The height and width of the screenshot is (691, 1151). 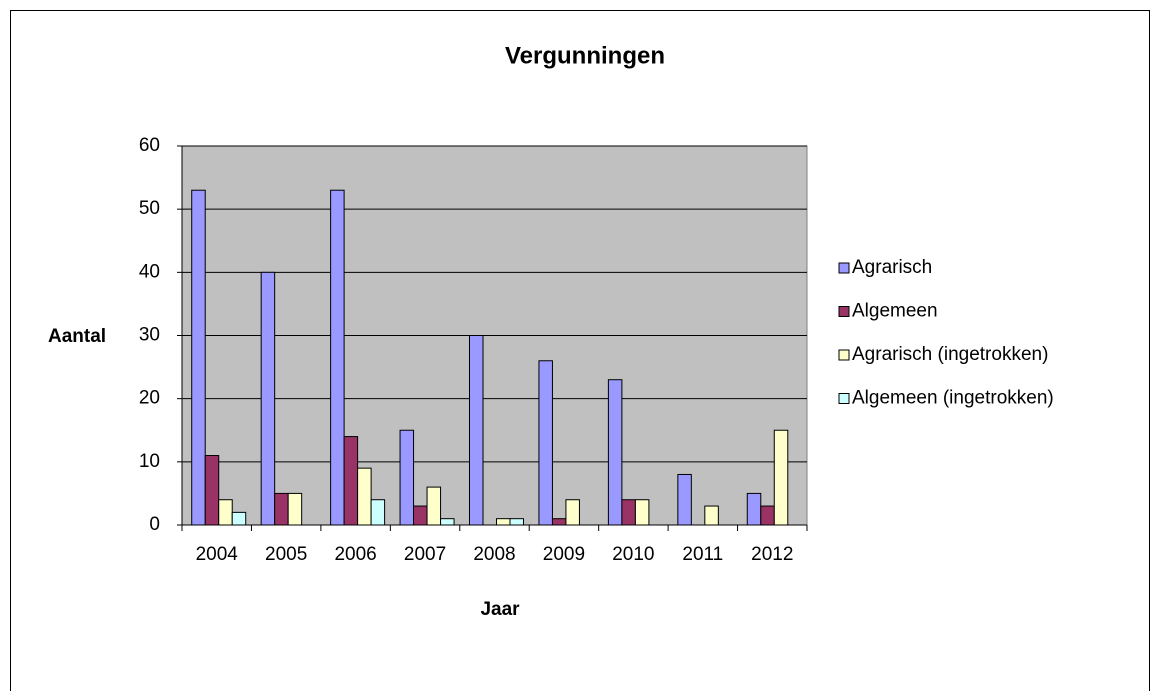 I want to click on y-tick-label: 0, so click(x=154, y=524).